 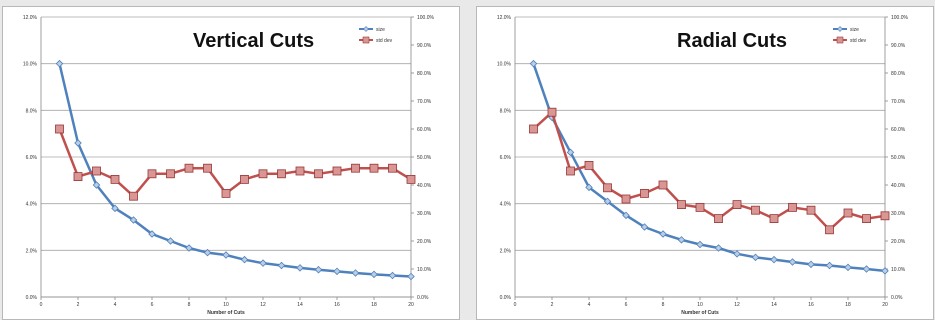 What do you see at coordinates (115, 305) in the screenshot?
I see `x-tick-label: 4` at bounding box center [115, 305].